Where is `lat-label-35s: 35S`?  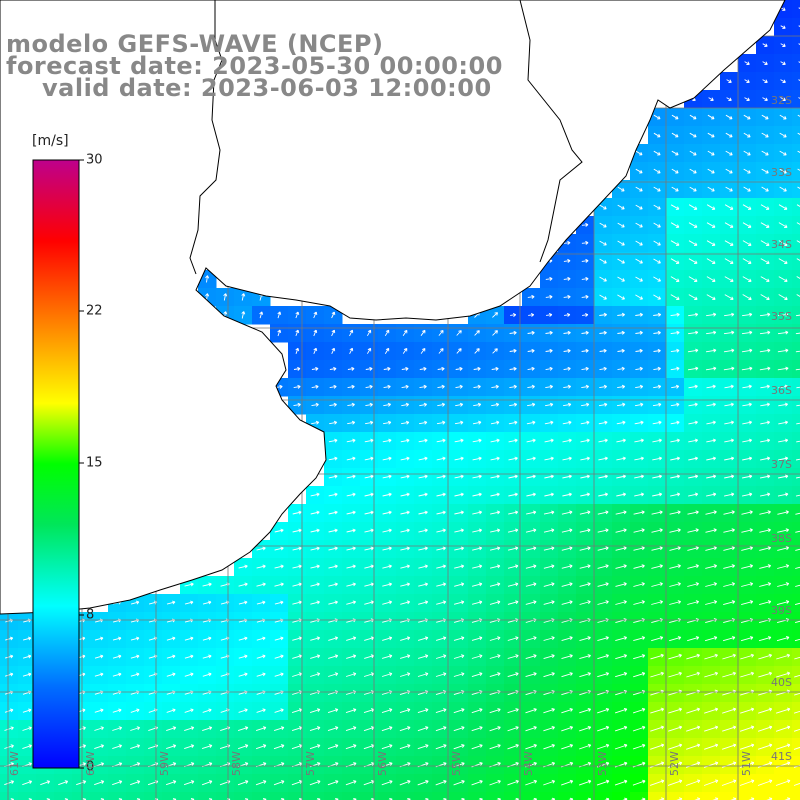 lat-label-35s: 35S is located at coordinates (781, 316).